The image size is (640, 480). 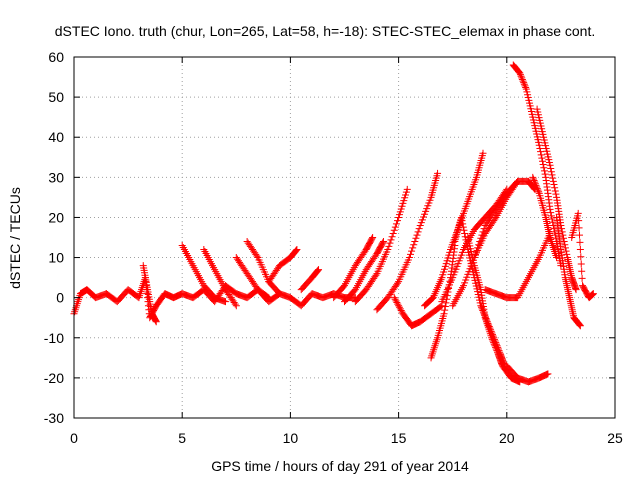 What do you see at coordinates (54, 418) in the screenshot?
I see `y-tick-label: -30` at bounding box center [54, 418].